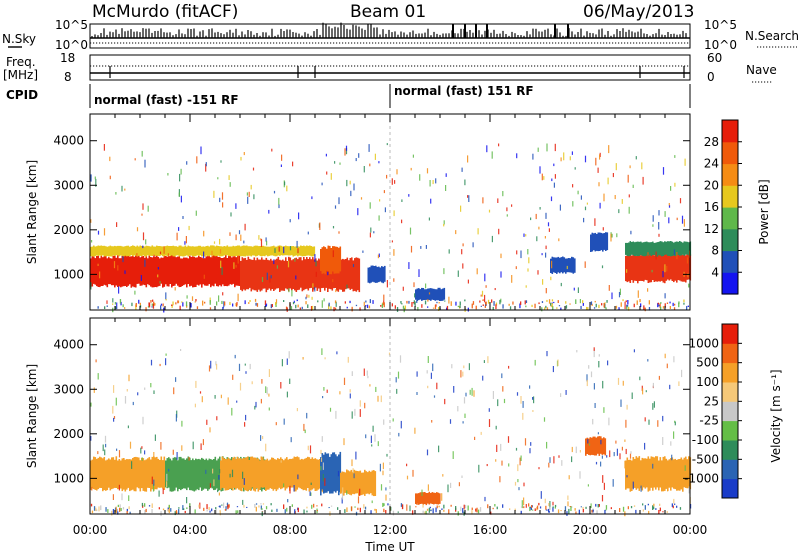 The height and width of the screenshot is (554, 800). I want to click on velocity-colorbar-label: Velocity [m s⁻¹], so click(776, 415).